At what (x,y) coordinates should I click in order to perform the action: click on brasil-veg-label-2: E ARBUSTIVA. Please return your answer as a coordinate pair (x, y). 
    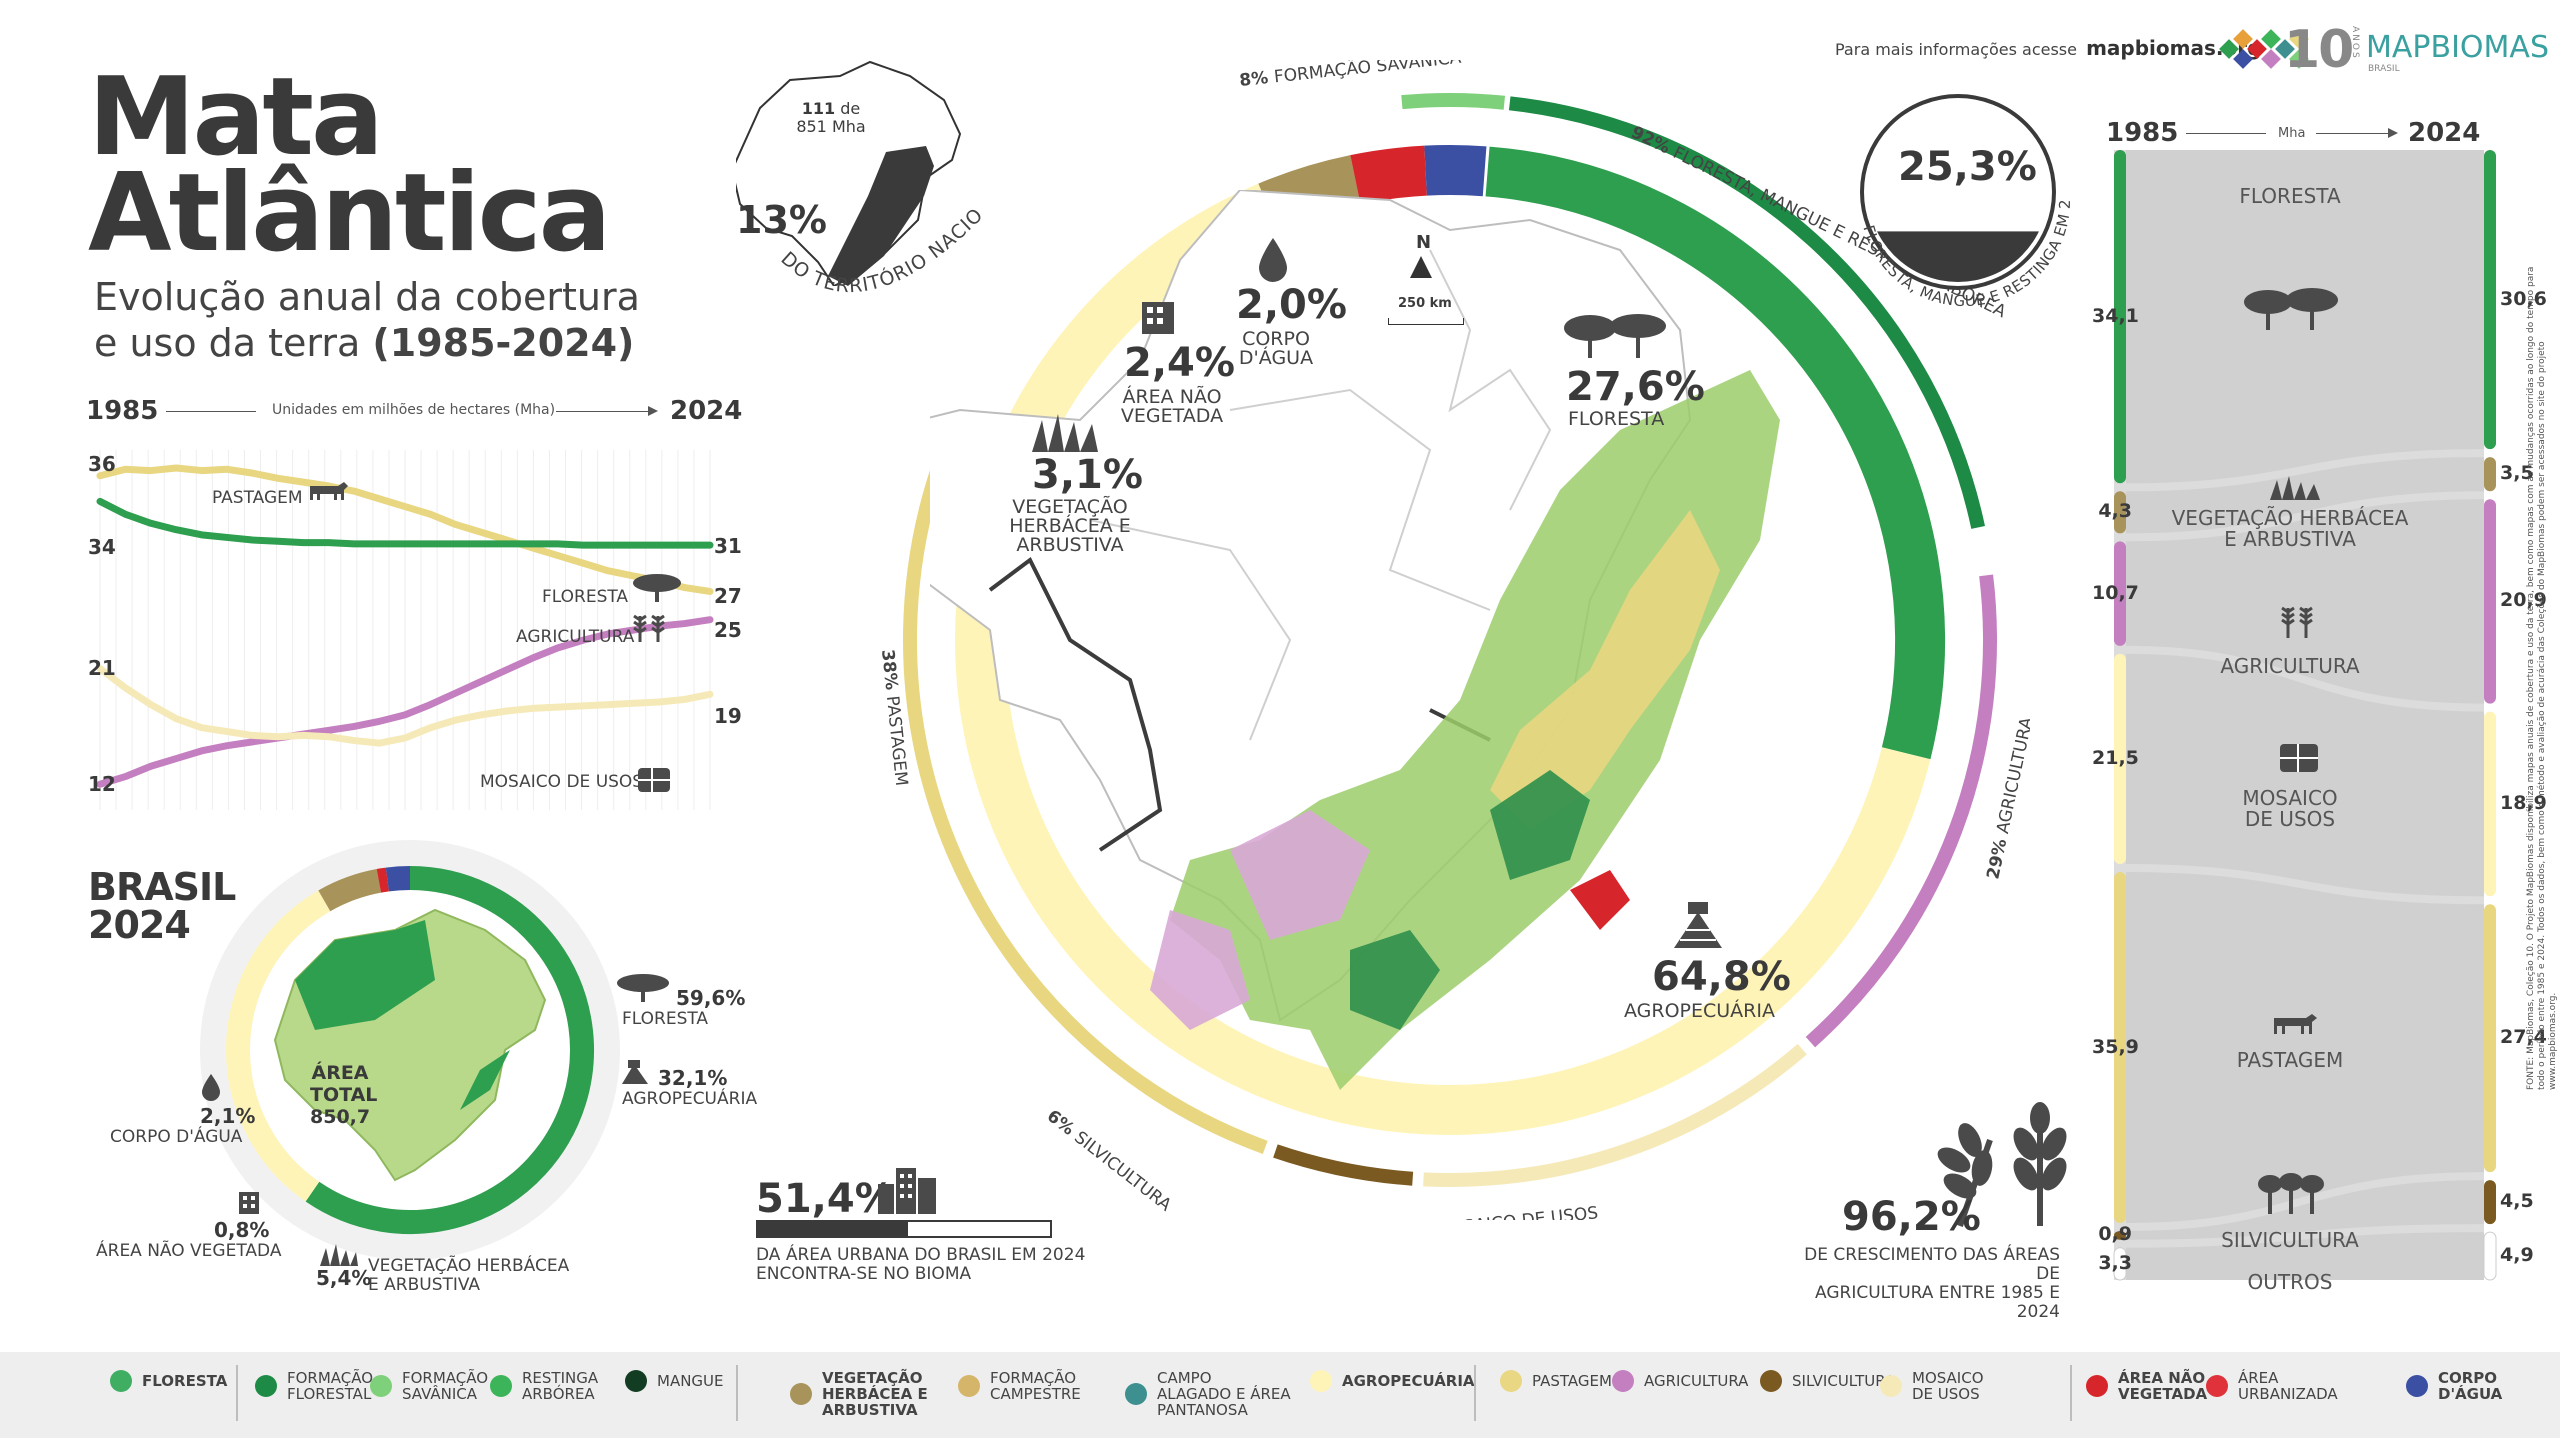
    Looking at the image, I should click on (424, 1285).